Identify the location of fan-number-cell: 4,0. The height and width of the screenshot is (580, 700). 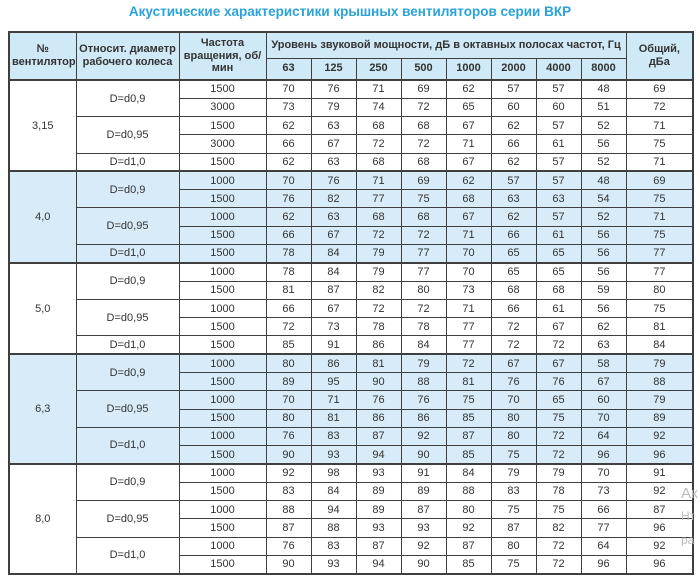
(42, 217).